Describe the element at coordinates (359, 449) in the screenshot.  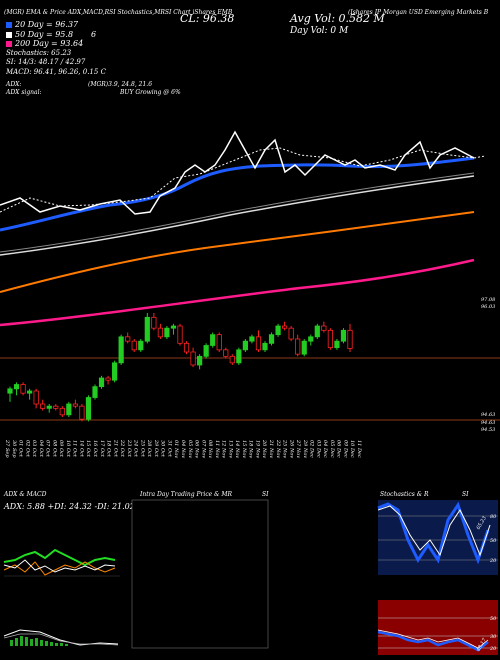
I see `date-tick-label: 11 Dec` at that location.